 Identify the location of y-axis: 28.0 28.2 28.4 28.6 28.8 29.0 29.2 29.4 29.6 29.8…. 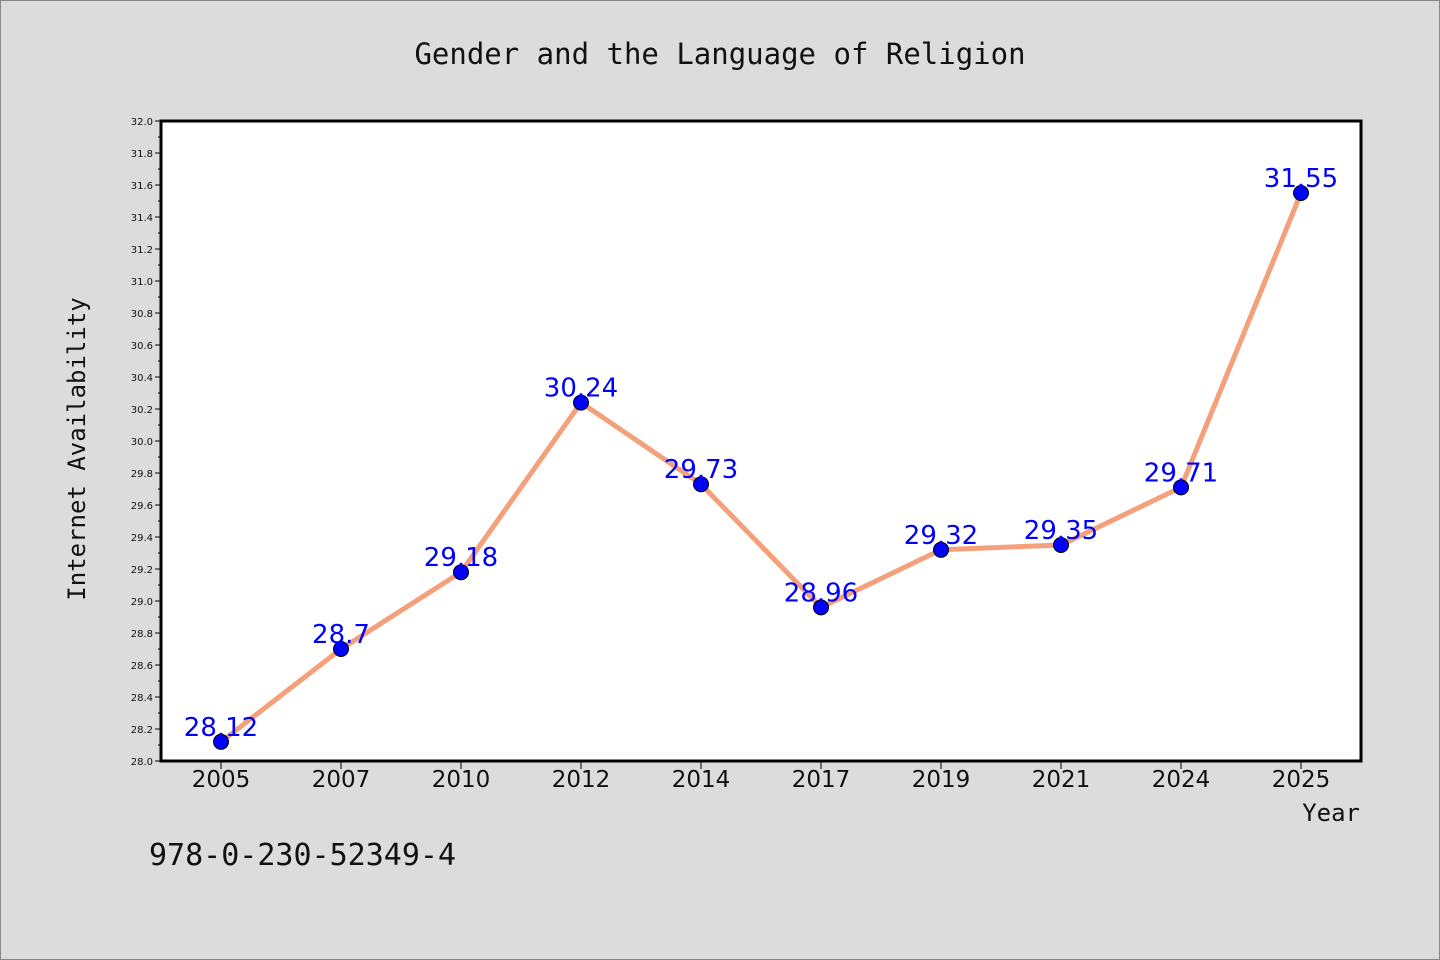
(146, 442).